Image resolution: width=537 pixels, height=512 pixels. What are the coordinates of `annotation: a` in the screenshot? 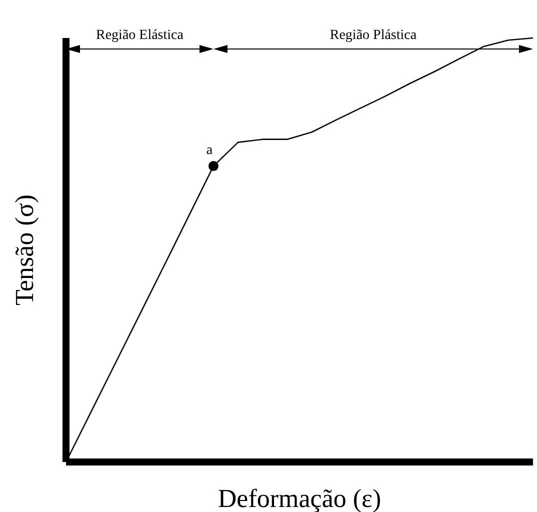 It's located at (210, 150).